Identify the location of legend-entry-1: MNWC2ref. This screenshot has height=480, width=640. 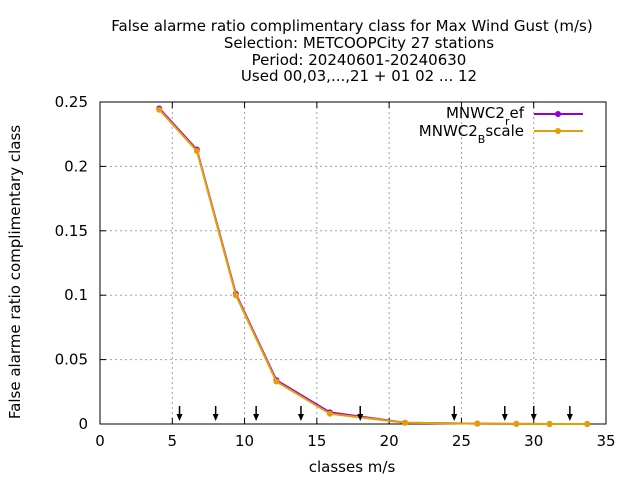
(514, 116).